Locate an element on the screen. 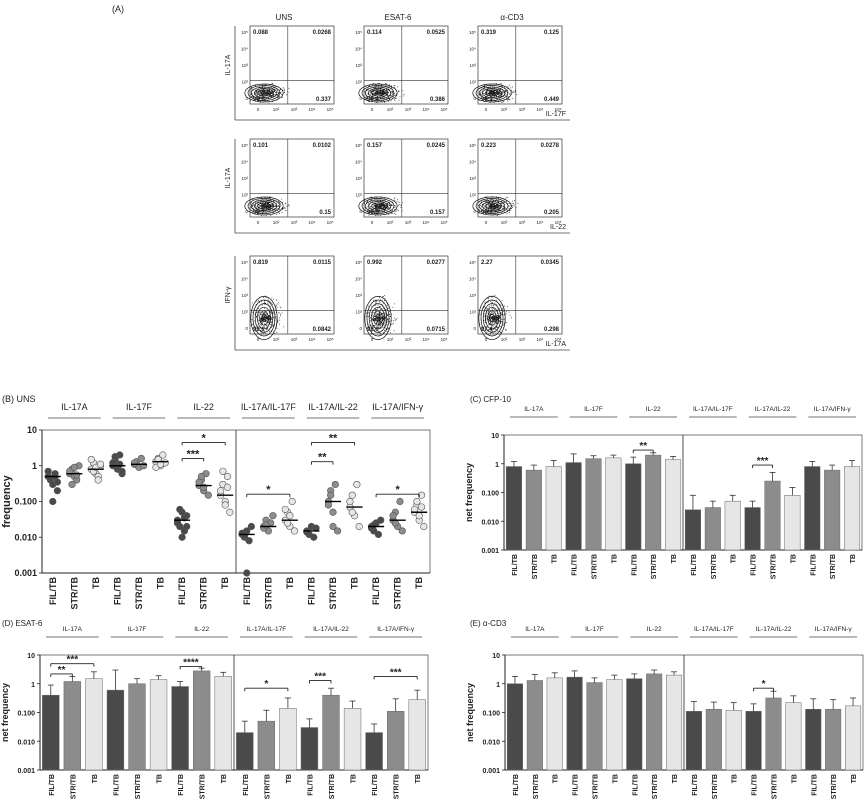 The height and width of the screenshot is (800, 866). quadrant-lower-right: 0.337 is located at coordinates (324, 100).